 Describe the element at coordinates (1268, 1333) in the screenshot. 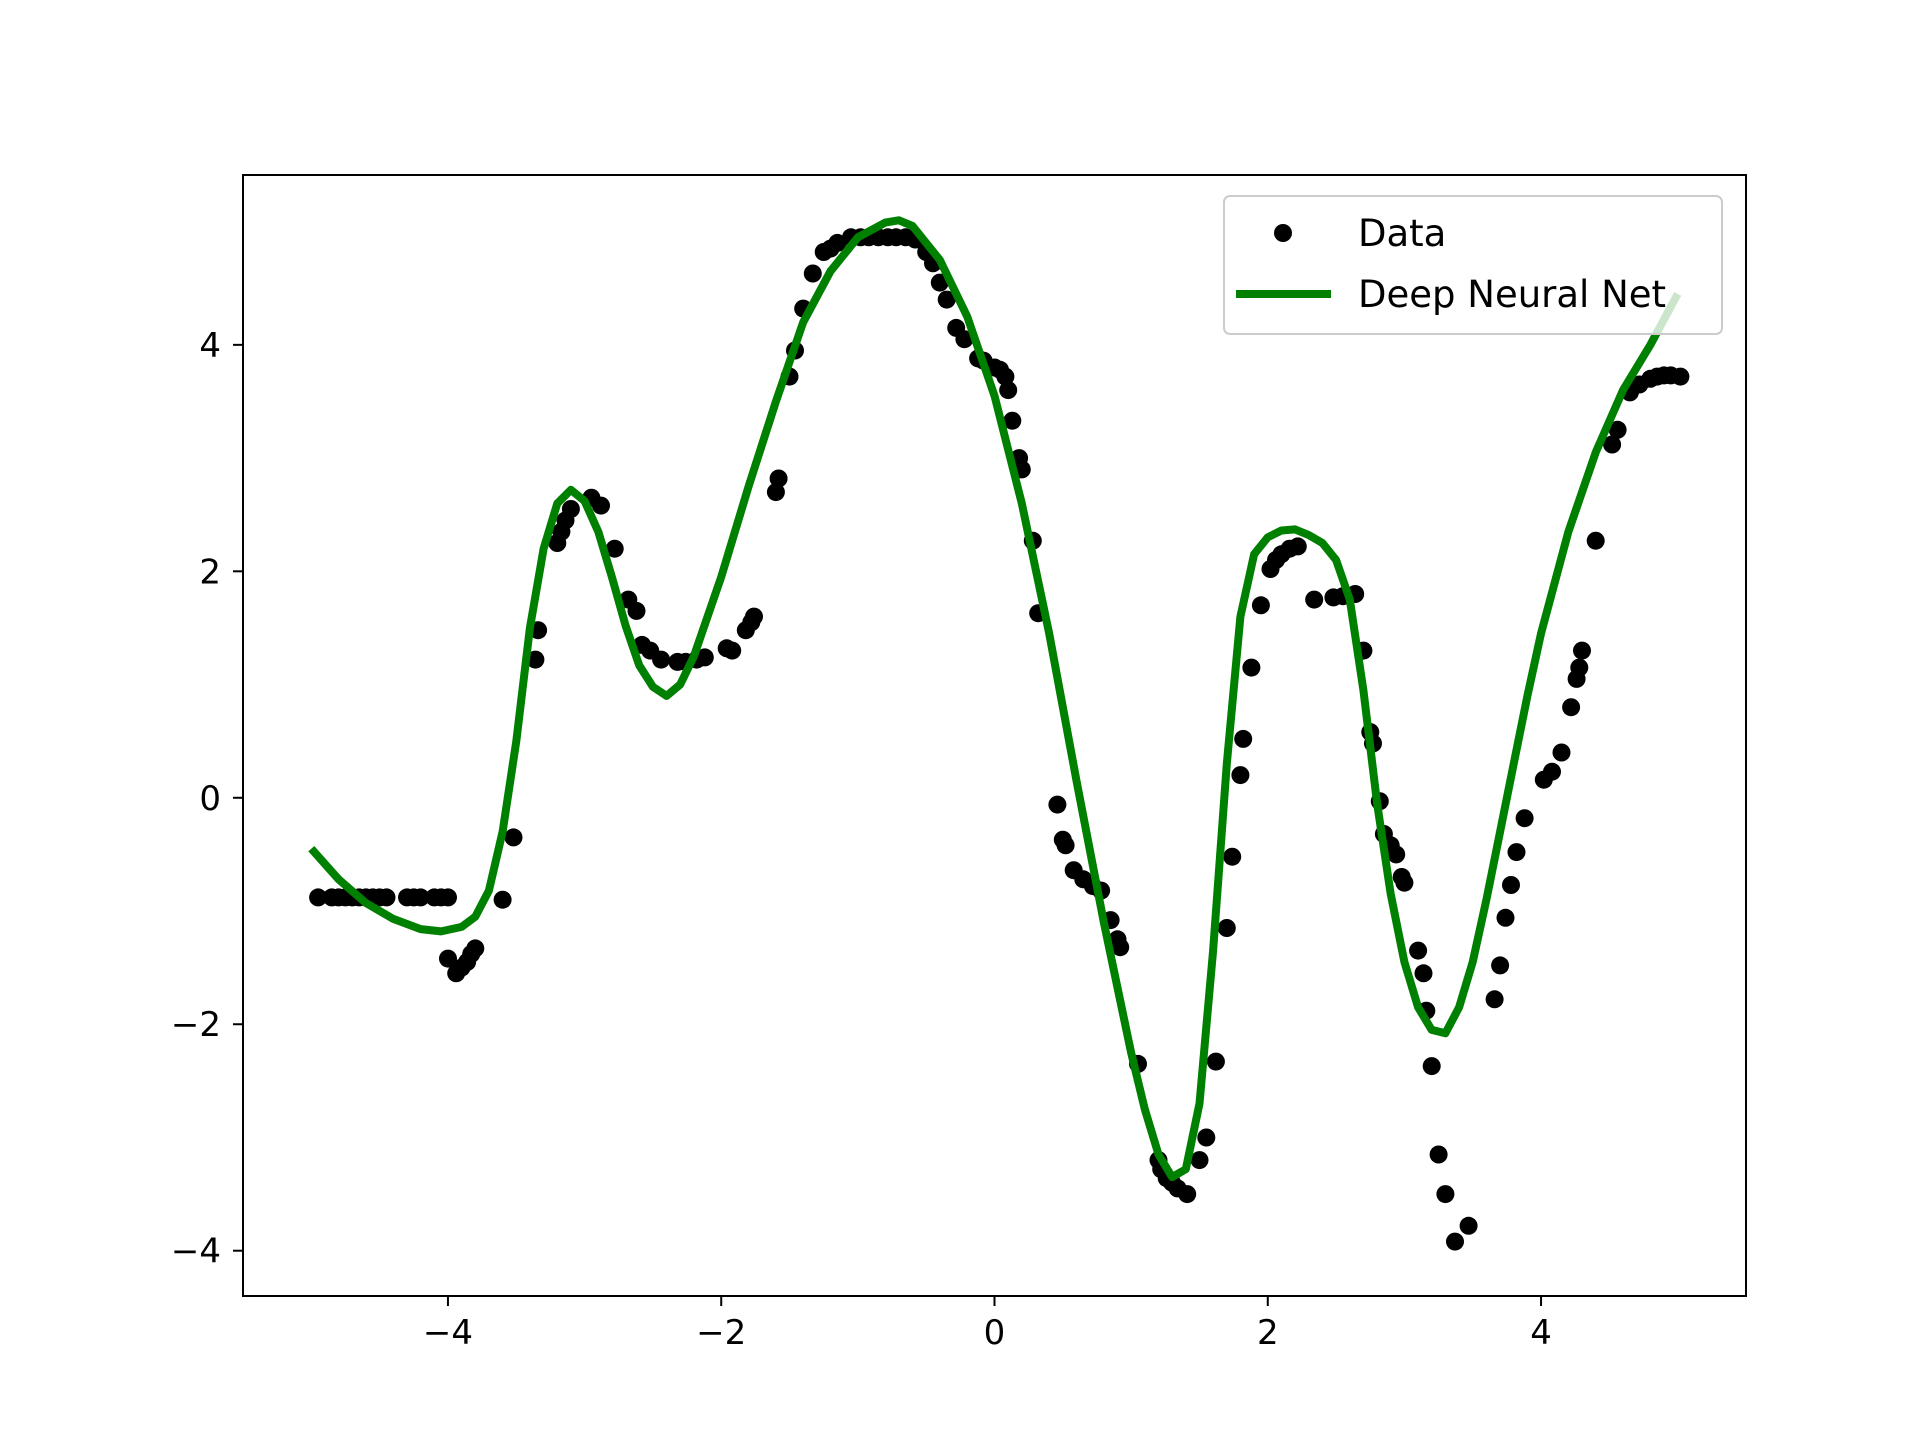

I see `x-tick-label-3: 2` at that location.